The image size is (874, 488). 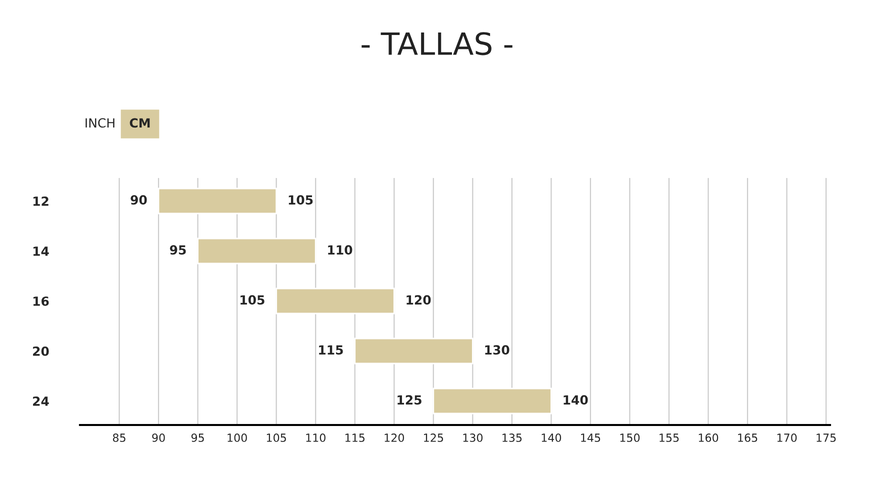 What do you see at coordinates (276, 438) in the screenshot?
I see `x-tick-label: 105` at bounding box center [276, 438].